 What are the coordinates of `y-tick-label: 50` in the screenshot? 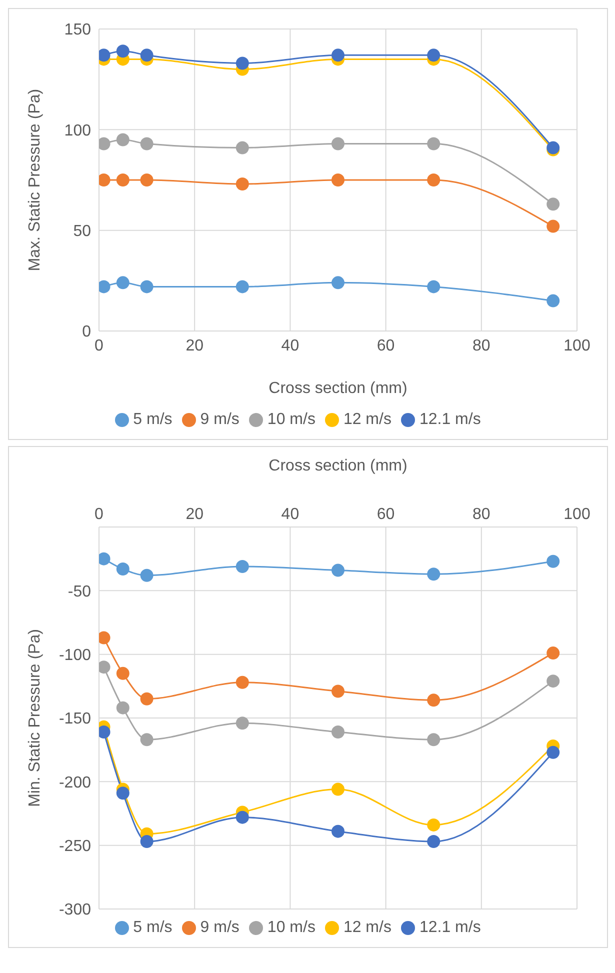 It's located at (82, 231).